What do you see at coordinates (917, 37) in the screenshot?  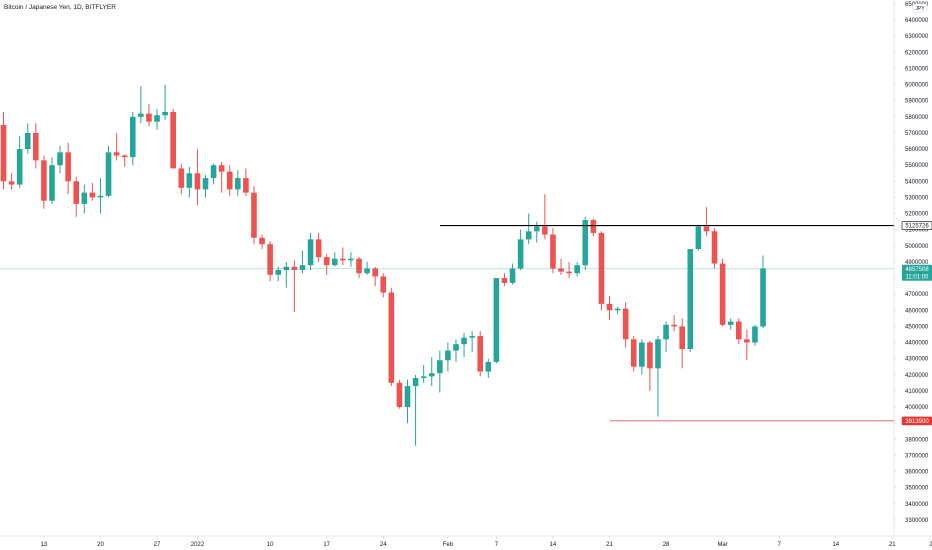 I see `price-tick-label: 6300000` at bounding box center [917, 37].